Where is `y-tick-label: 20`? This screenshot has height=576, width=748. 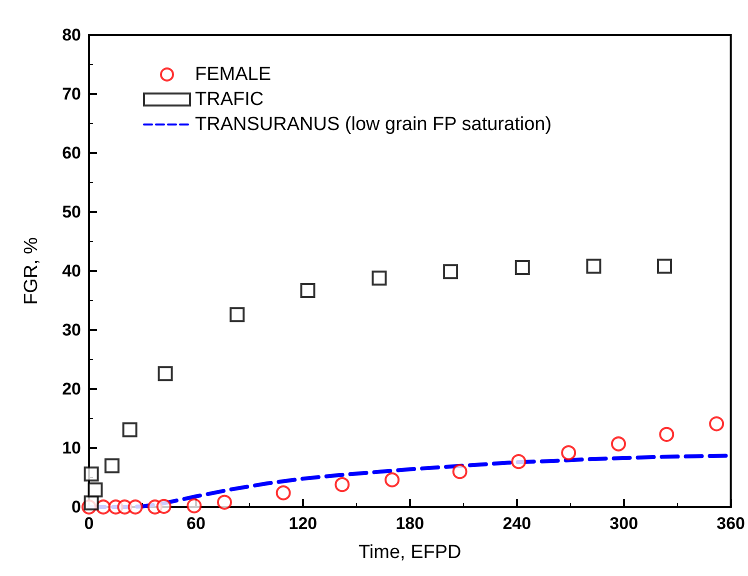 y-tick-label: 20 is located at coordinates (71, 389).